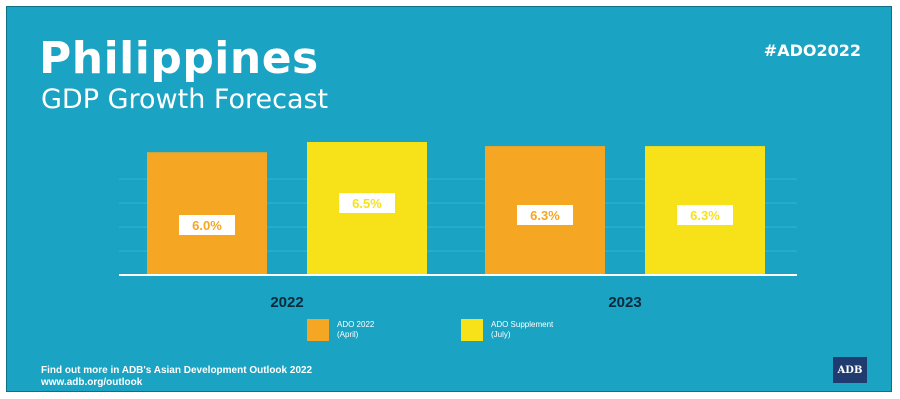 The width and height of the screenshot is (900, 399). Describe the element at coordinates (318, 330) in the screenshot. I see `legend-swatch-april` at that location.